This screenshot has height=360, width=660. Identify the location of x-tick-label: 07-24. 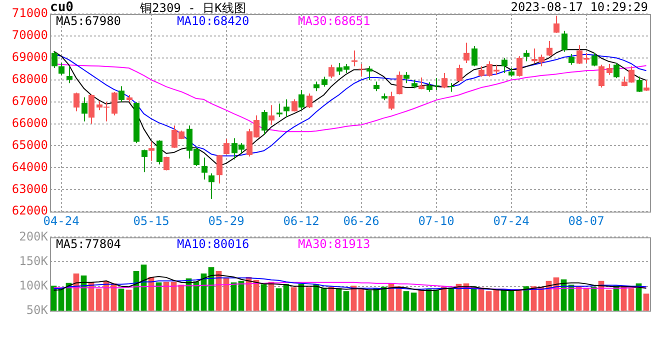
(511, 221).